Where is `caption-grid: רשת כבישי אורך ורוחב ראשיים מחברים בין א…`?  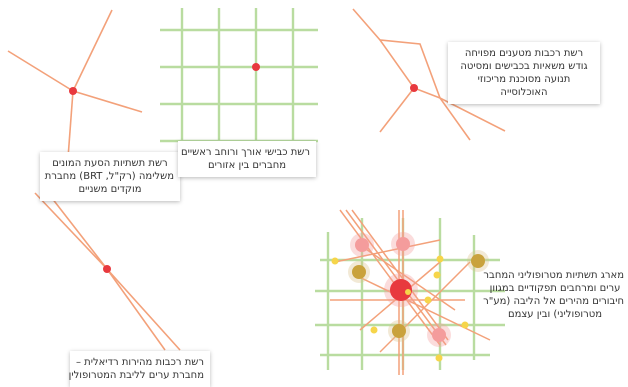
caption-grid: רשת כבישי אורך ורוחב ראשיים מחברים בין א… is located at coordinates (247, 159).